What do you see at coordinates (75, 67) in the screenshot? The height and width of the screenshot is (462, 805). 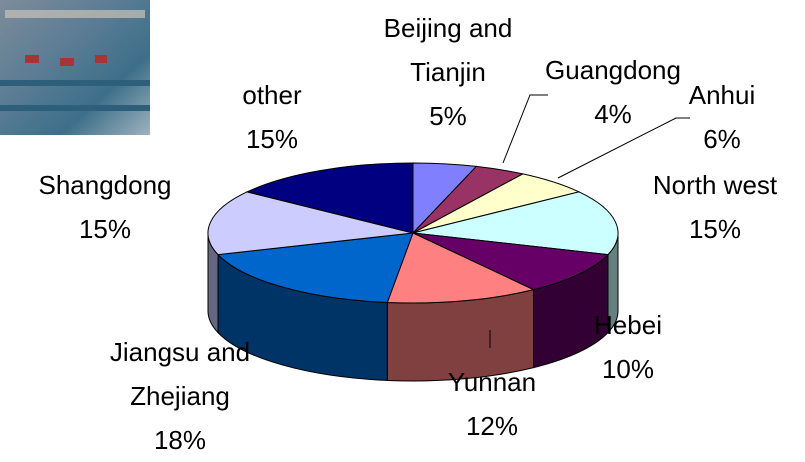 I see `photo` at bounding box center [75, 67].